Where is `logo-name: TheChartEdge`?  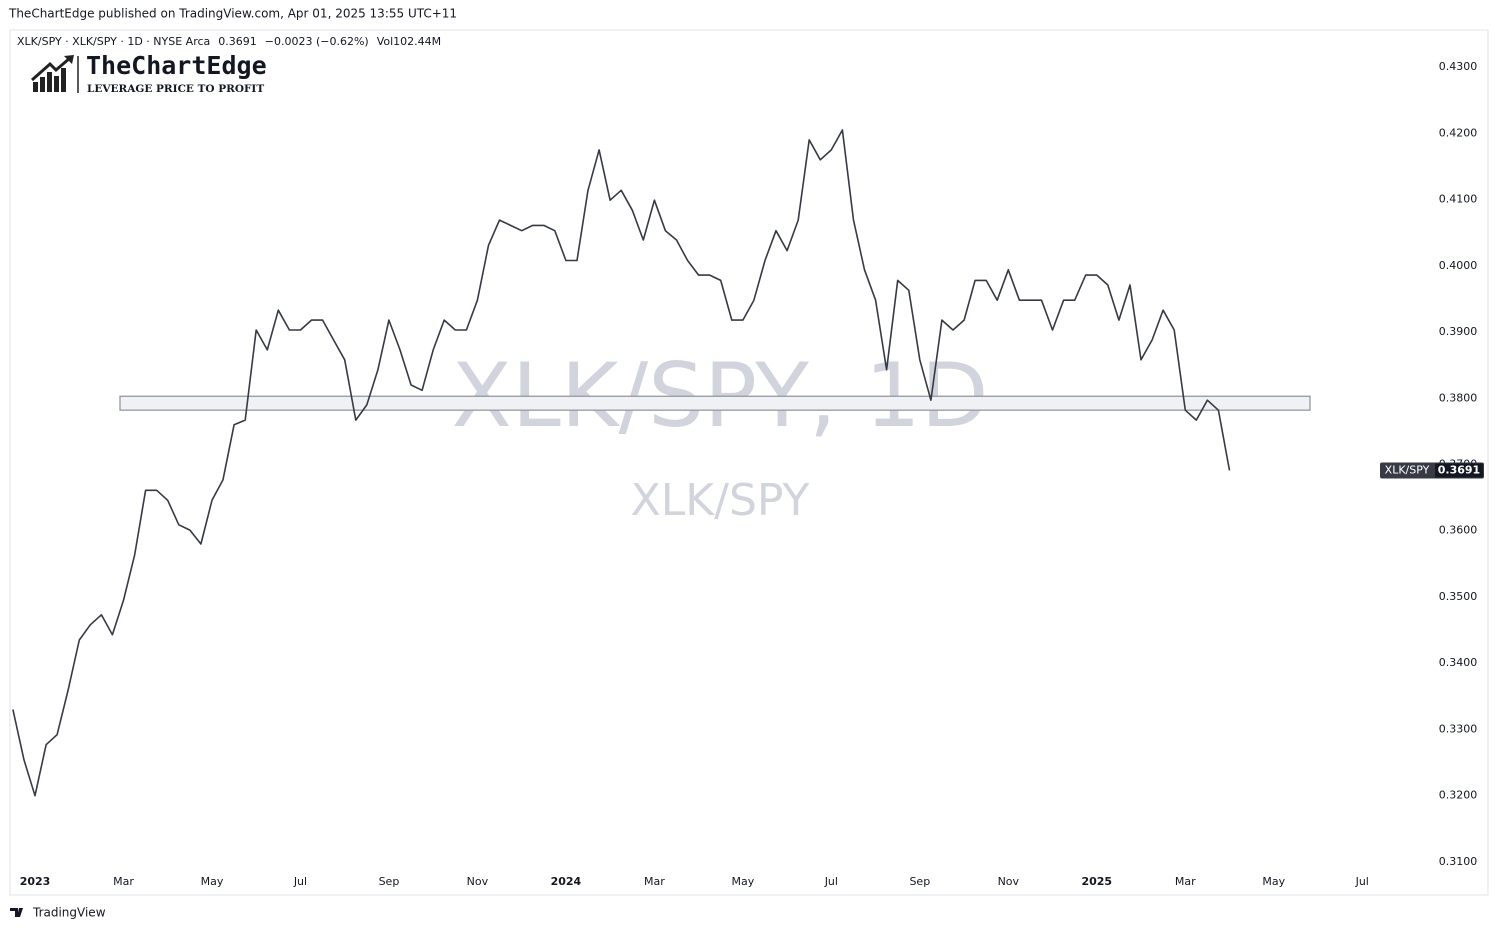
logo-name: TheChartEdge is located at coordinates (176, 65).